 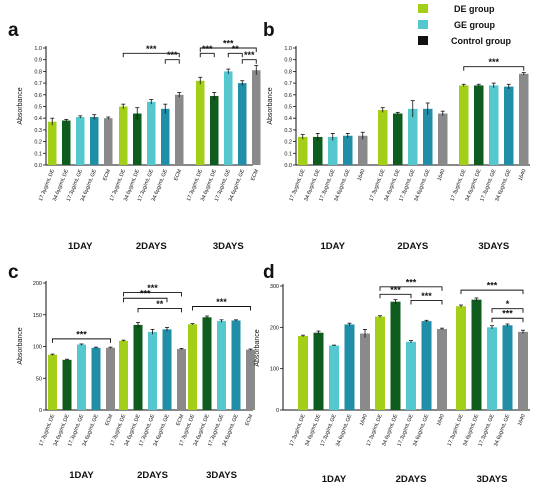 I want to click on legend: DE group GE group Control group, so click(x=464, y=25).